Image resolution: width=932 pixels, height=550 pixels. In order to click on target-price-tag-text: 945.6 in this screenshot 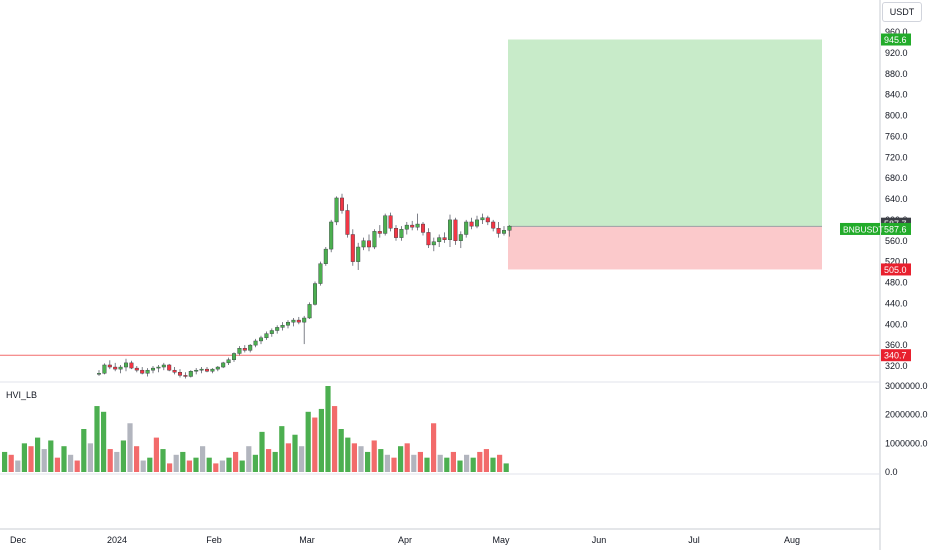, I will do `click(895, 40)`.